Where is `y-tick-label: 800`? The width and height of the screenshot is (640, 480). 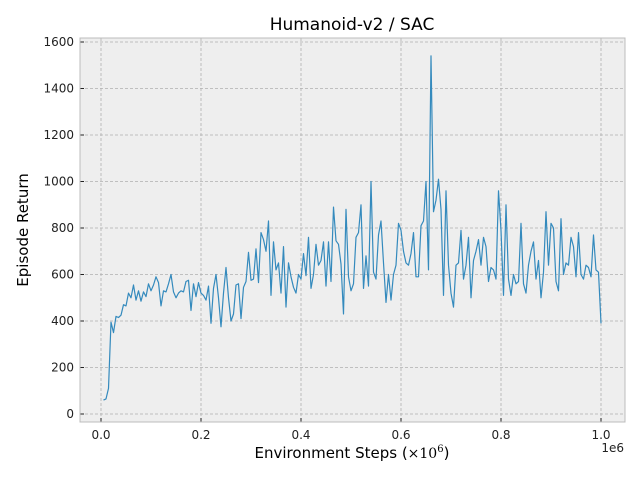
y-tick-label: 800 is located at coordinates (62, 228).